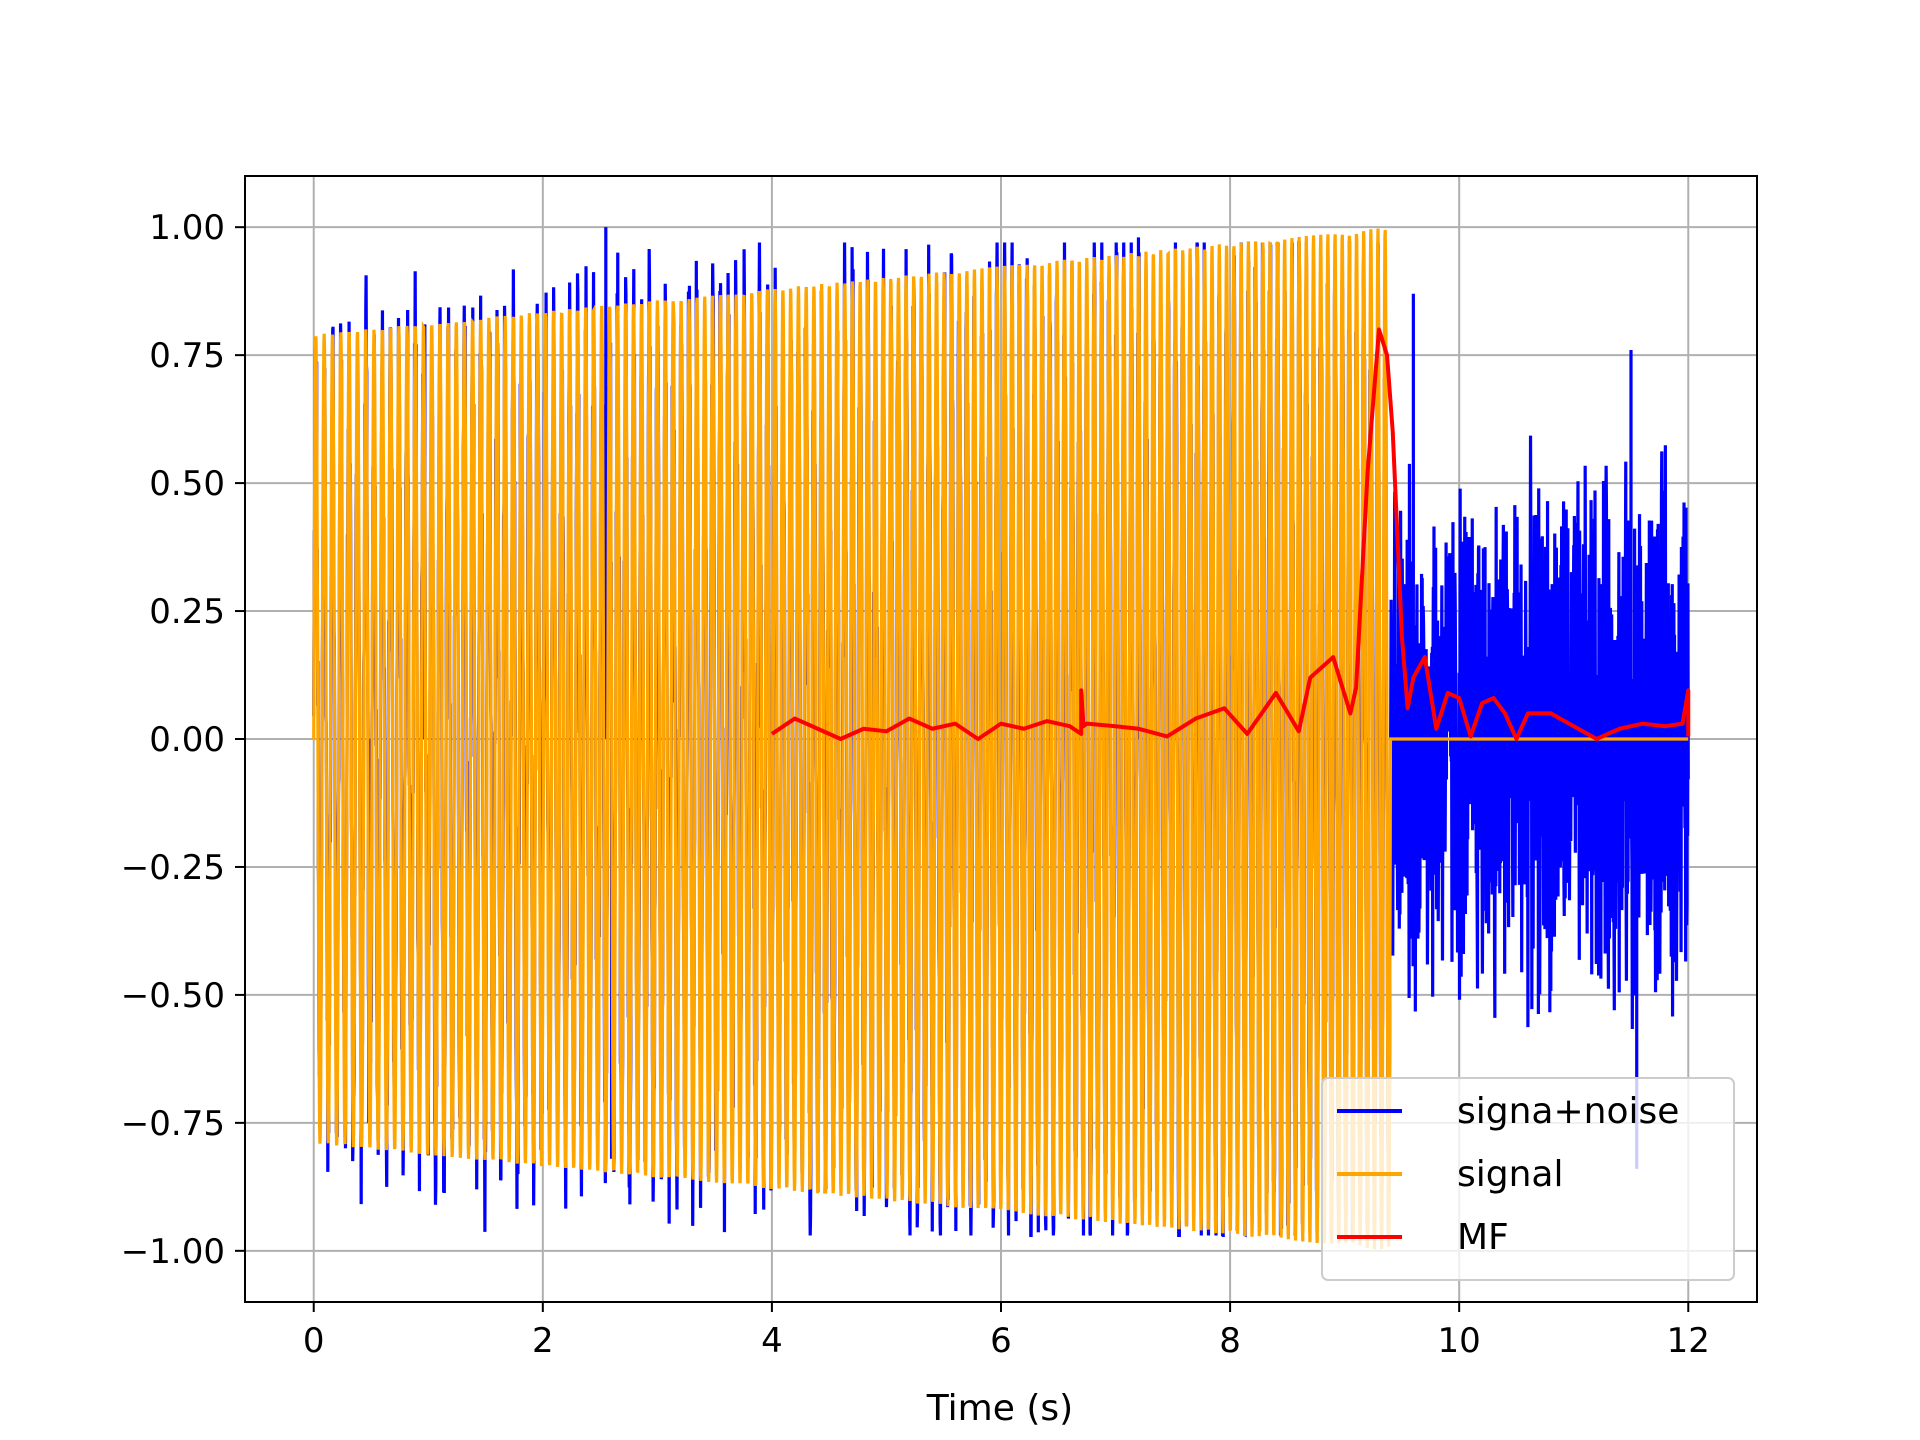 This screenshot has width=1920, height=1440. Describe the element at coordinates (1459, 1341) in the screenshot. I see `x-tick-label: 10` at that location.